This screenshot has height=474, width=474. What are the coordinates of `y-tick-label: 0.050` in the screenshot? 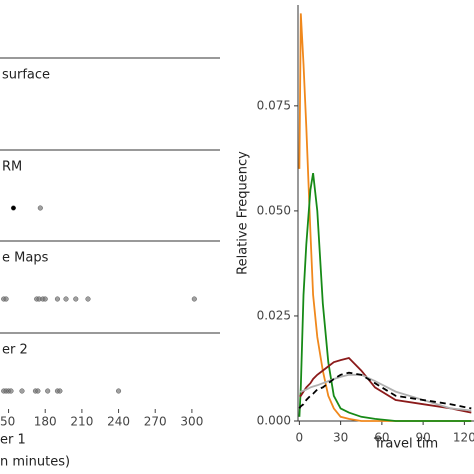 It's located at (274, 210).